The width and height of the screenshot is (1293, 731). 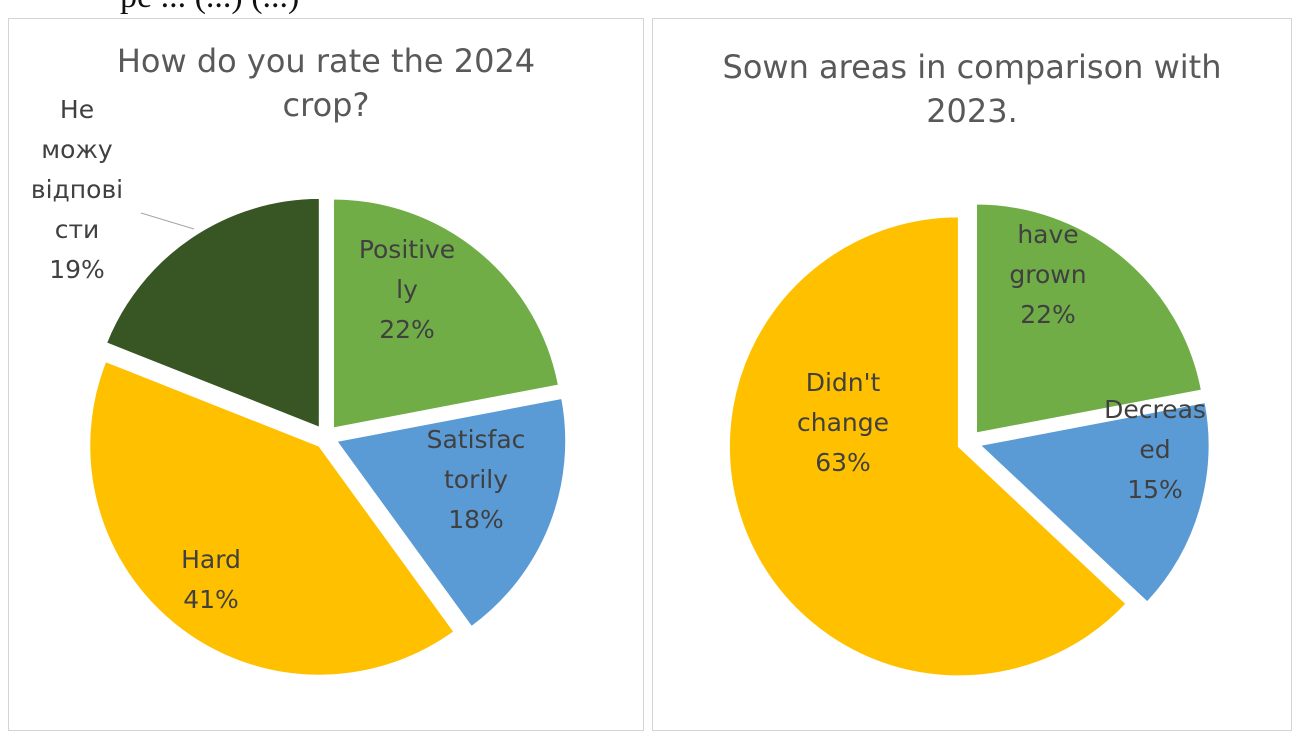 What do you see at coordinates (476, 479) in the screenshot?
I see `slice-data-label: Satisfac torily 18%` at bounding box center [476, 479].